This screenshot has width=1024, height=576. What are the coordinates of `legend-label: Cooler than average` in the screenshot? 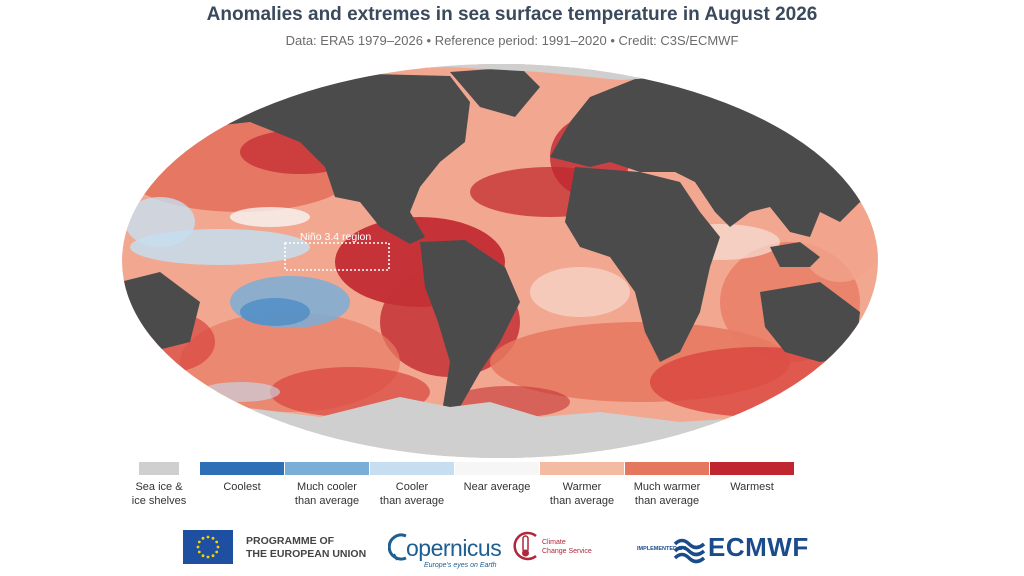 It's located at (412, 494).